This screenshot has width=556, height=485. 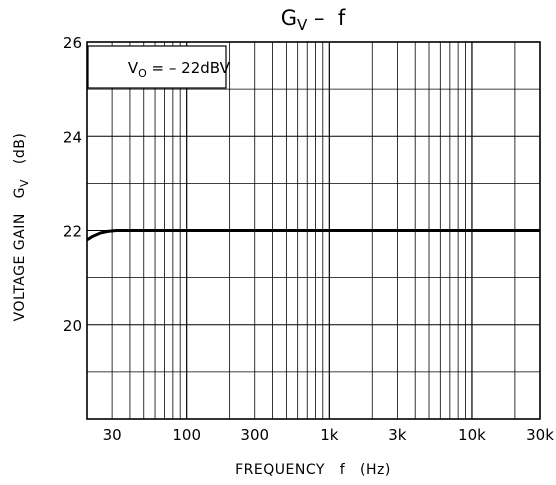 I want to click on y-tick-label: 26, so click(x=72, y=43).